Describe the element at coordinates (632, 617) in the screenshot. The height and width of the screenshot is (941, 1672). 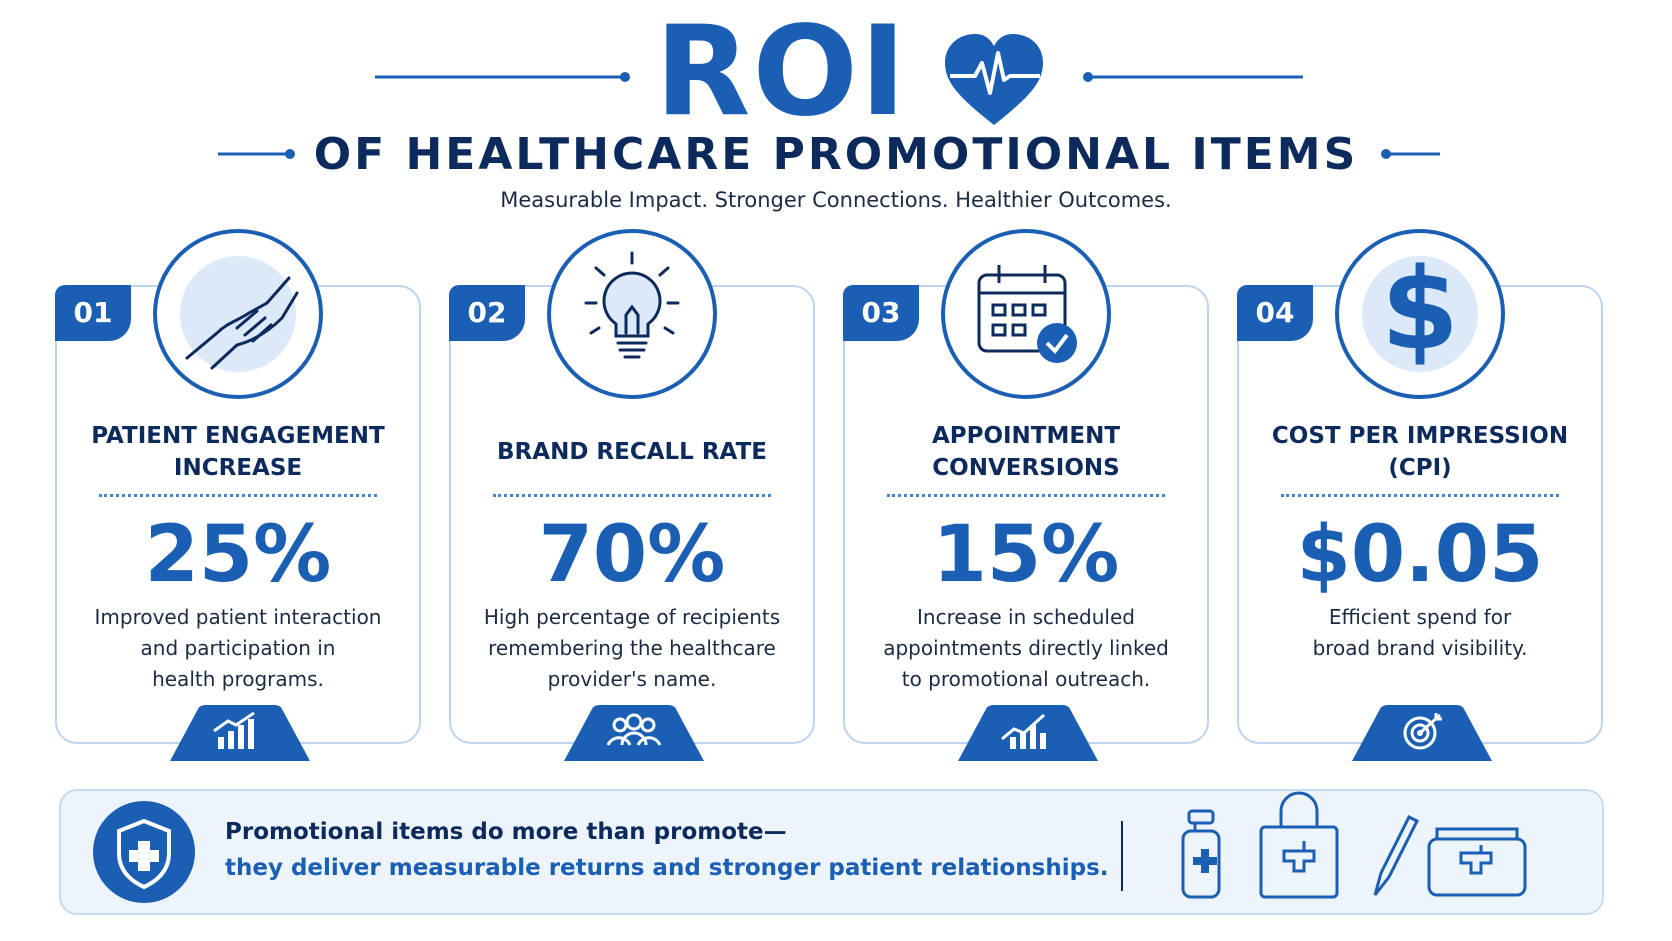
I see `description-line: High percentage of recipients` at that location.